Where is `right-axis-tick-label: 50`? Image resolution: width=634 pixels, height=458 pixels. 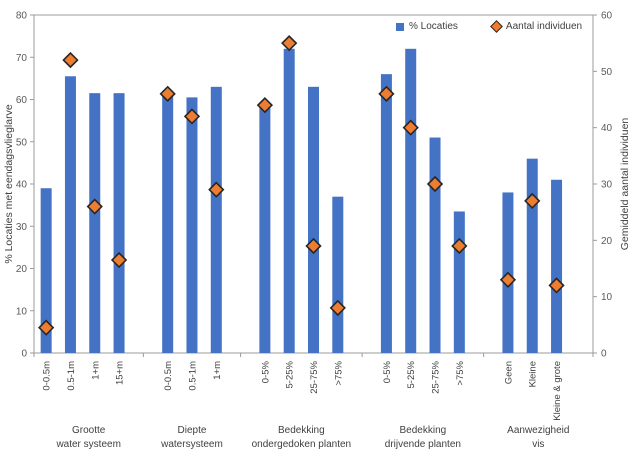 right-axis-tick-label: 50 is located at coordinates (607, 72).